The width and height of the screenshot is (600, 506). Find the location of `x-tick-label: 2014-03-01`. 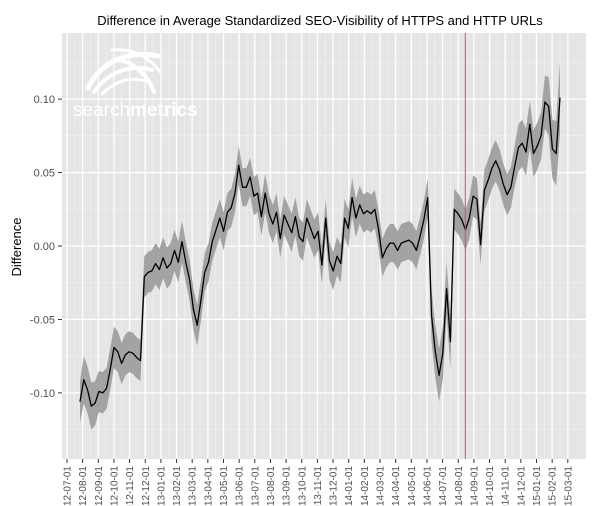

x-tick-label: 2014-03-01 is located at coordinates (381, 486).